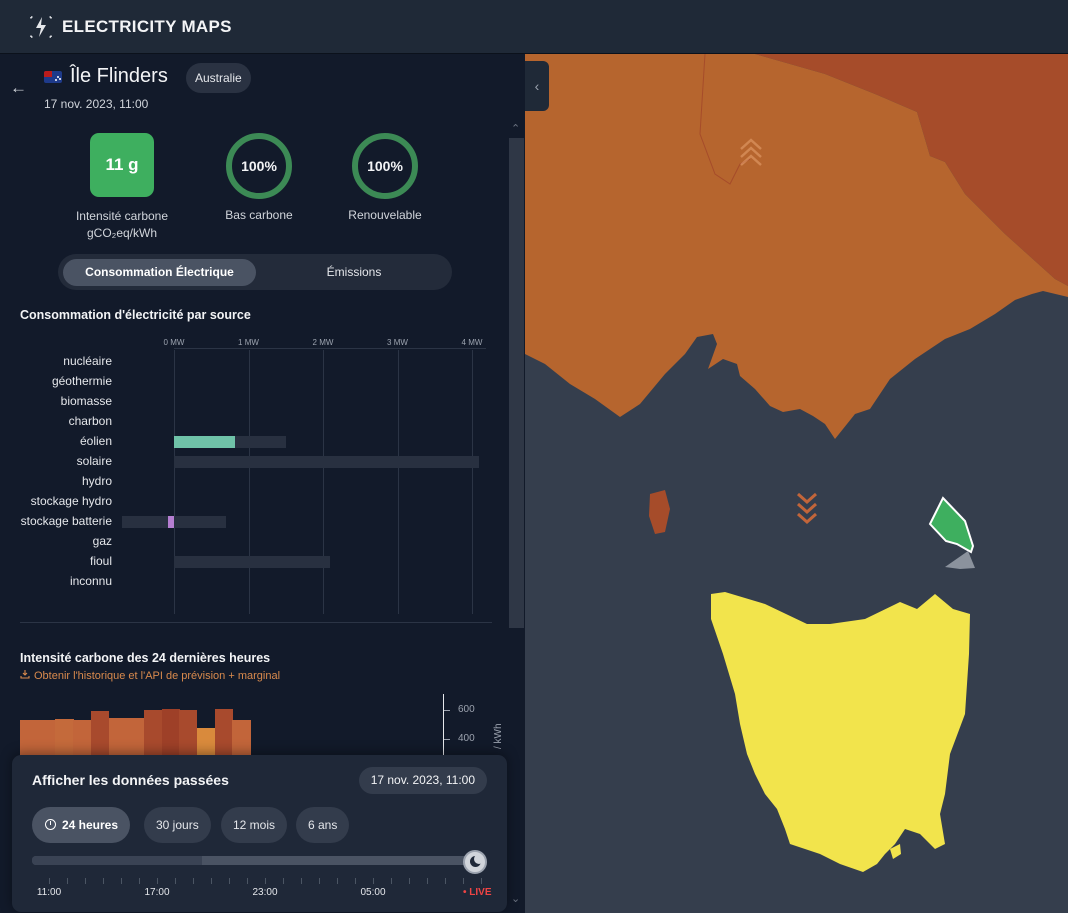  I want to click on past-data-title: Afficher les données passées, so click(130, 780).